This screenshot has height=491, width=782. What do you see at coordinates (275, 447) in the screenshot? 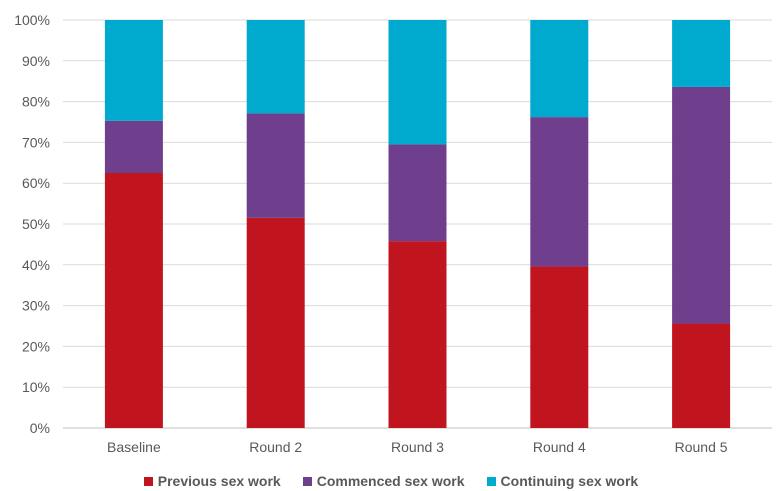
I see `x-tick-label: Round 2` at bounding box center [275, 447].